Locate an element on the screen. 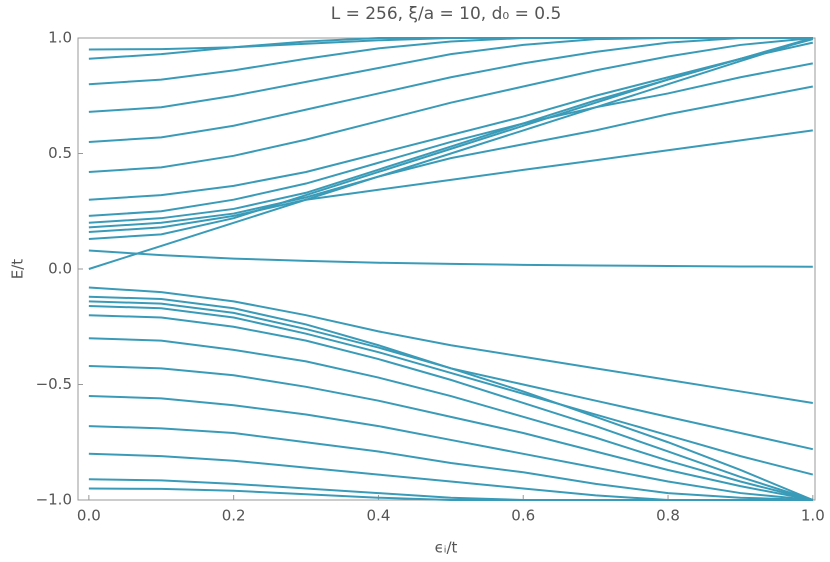 The image size is (830, 562). y-tick-label: −1.0 is located at coordinates (54, 500).